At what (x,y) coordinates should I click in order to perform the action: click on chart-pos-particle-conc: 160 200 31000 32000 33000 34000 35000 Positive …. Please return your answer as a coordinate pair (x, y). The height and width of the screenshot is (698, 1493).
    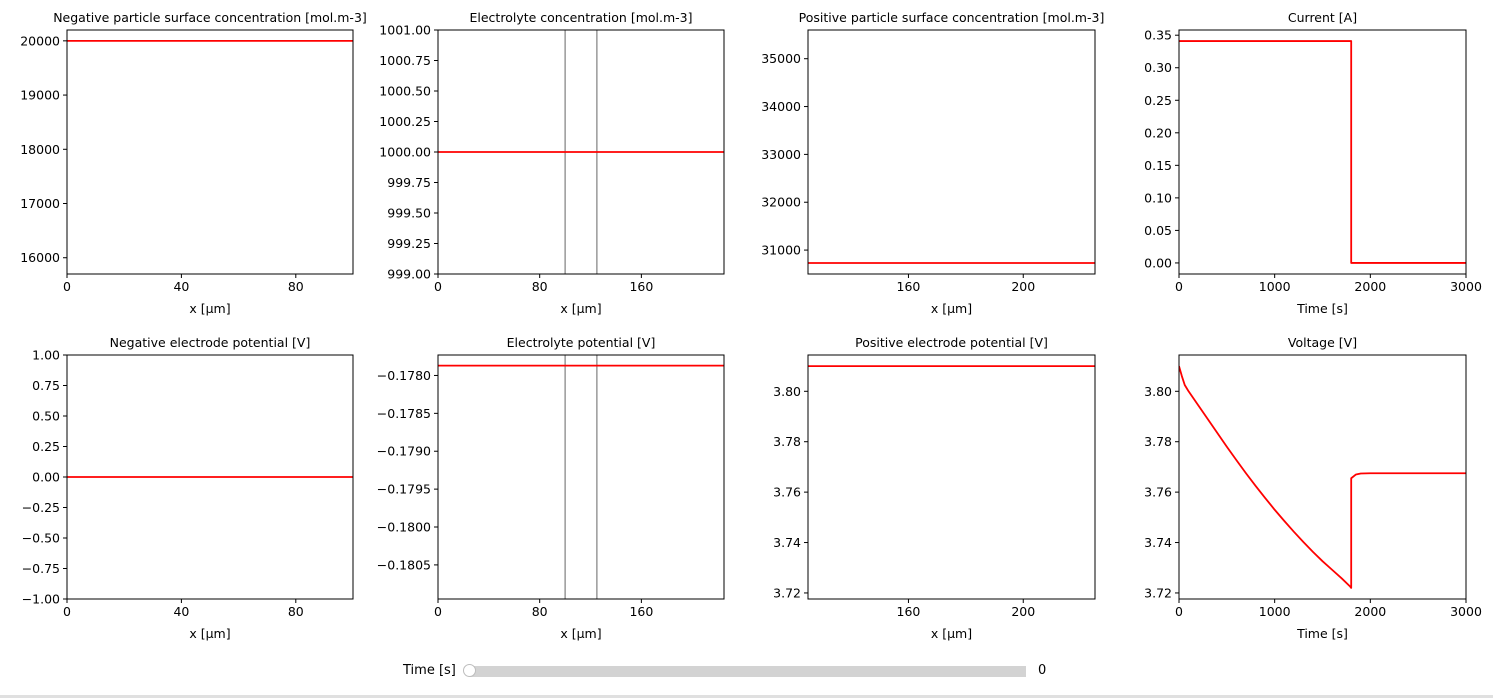
    Looking at the image, I should click on (932, 163).